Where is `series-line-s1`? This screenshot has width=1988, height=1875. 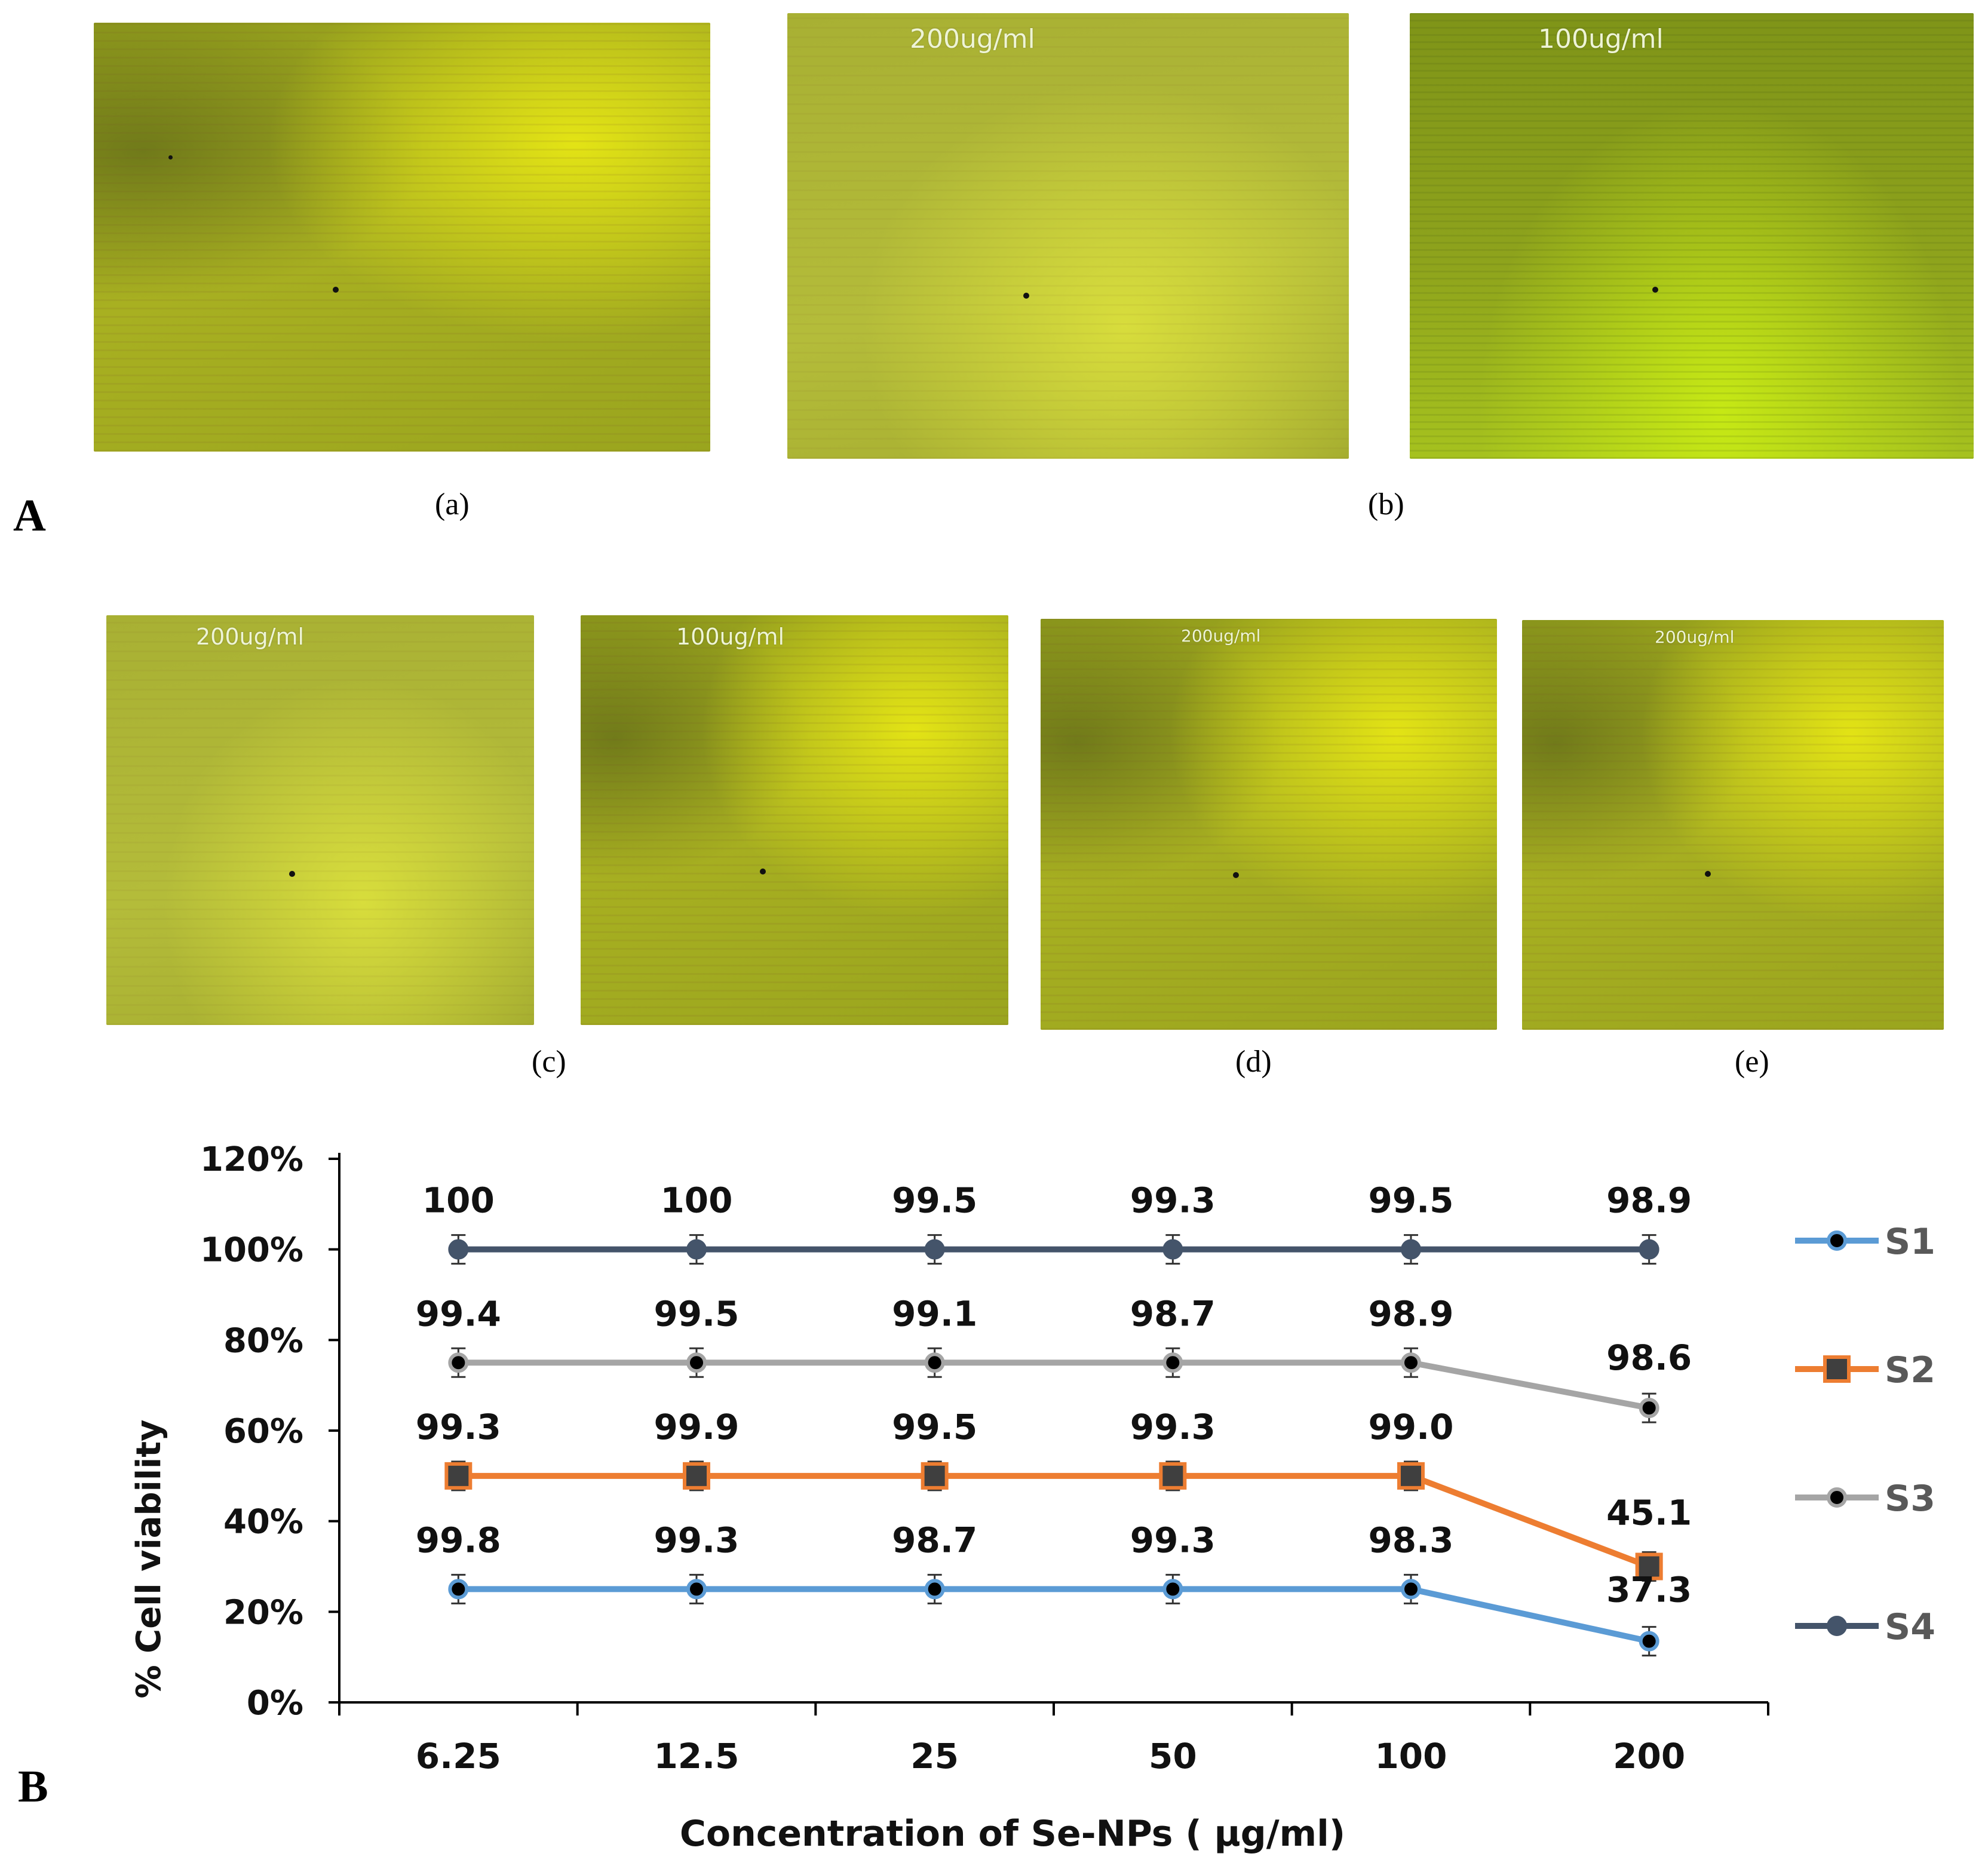
series-line-s1 is located at coordinates (1054, 1615).